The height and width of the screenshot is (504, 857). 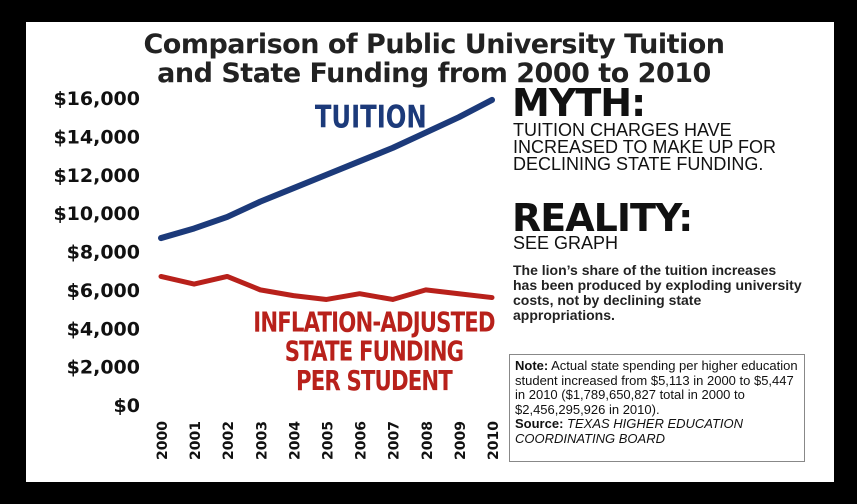 What do you see at coordinates (566, 243) in the screenshot?
I see `reality-subheading: SEE GRAPH` at bounding box center [566, 243].